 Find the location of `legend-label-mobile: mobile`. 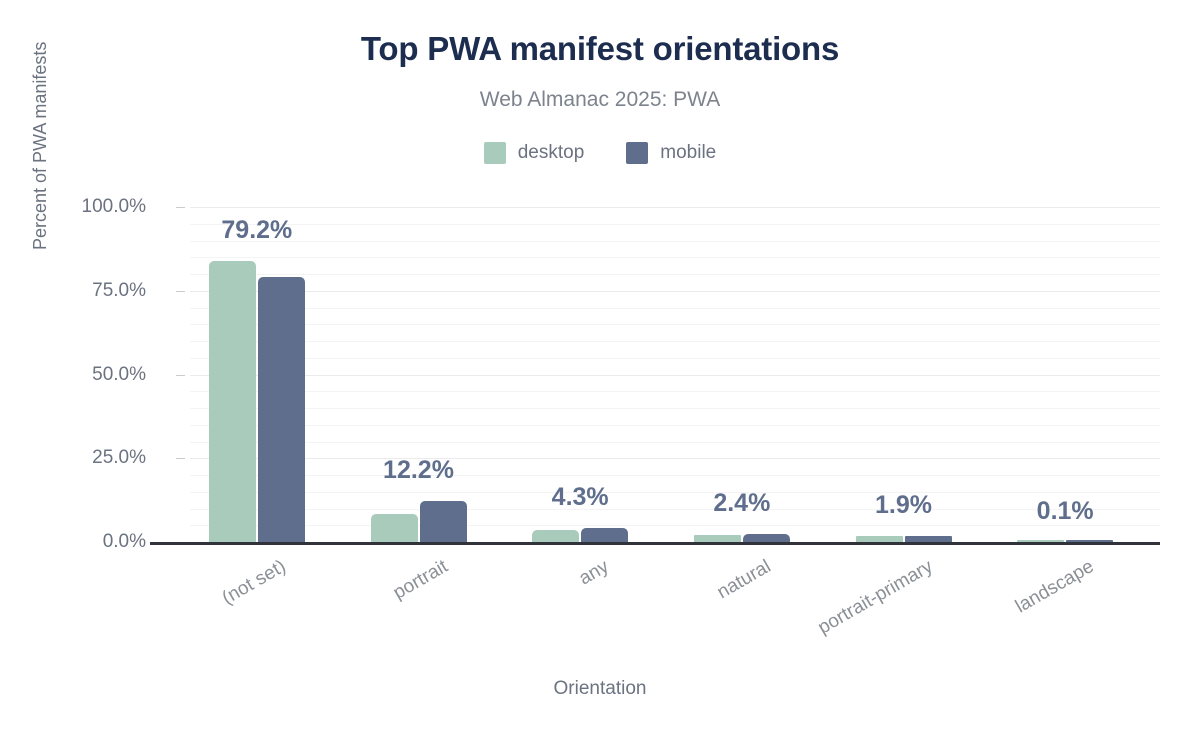

legend-label-mobile: mobile is located at coordinates (688, 152).